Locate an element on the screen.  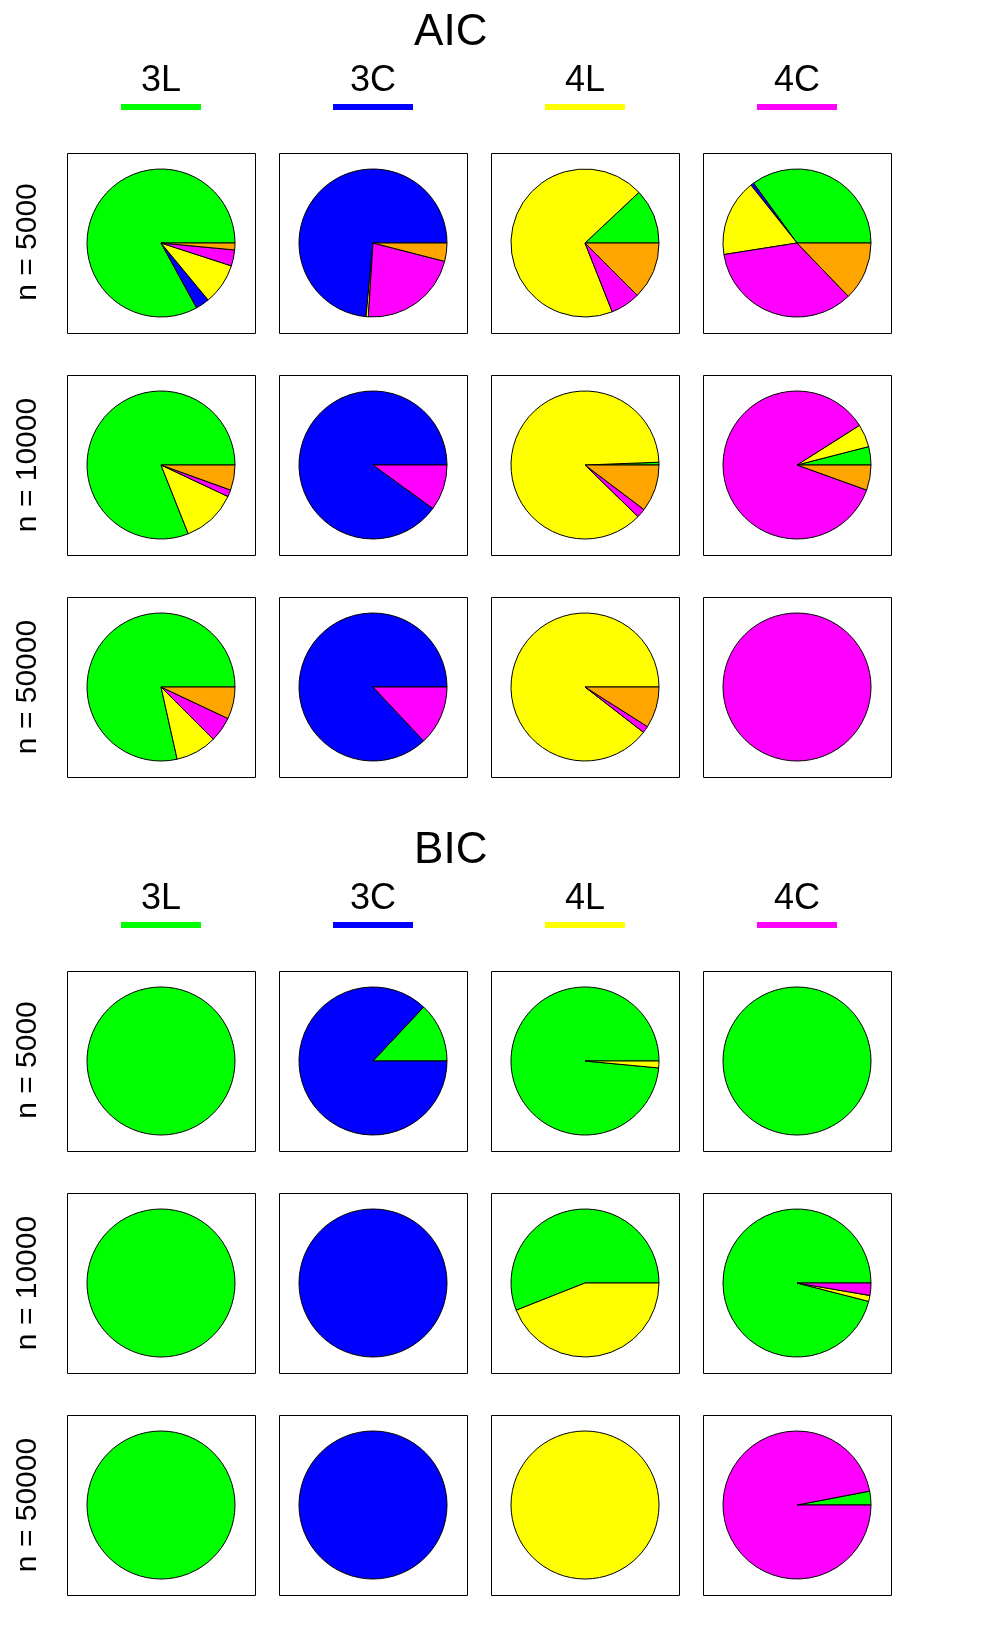
text: BIC is located at coordinates (451, 847).